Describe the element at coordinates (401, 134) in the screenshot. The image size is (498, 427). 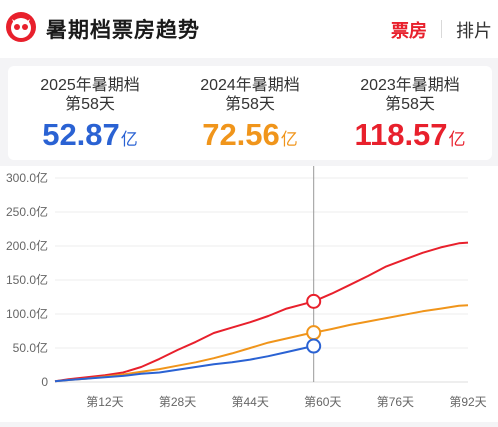
I see `card-value-number: 118.57` at that location.